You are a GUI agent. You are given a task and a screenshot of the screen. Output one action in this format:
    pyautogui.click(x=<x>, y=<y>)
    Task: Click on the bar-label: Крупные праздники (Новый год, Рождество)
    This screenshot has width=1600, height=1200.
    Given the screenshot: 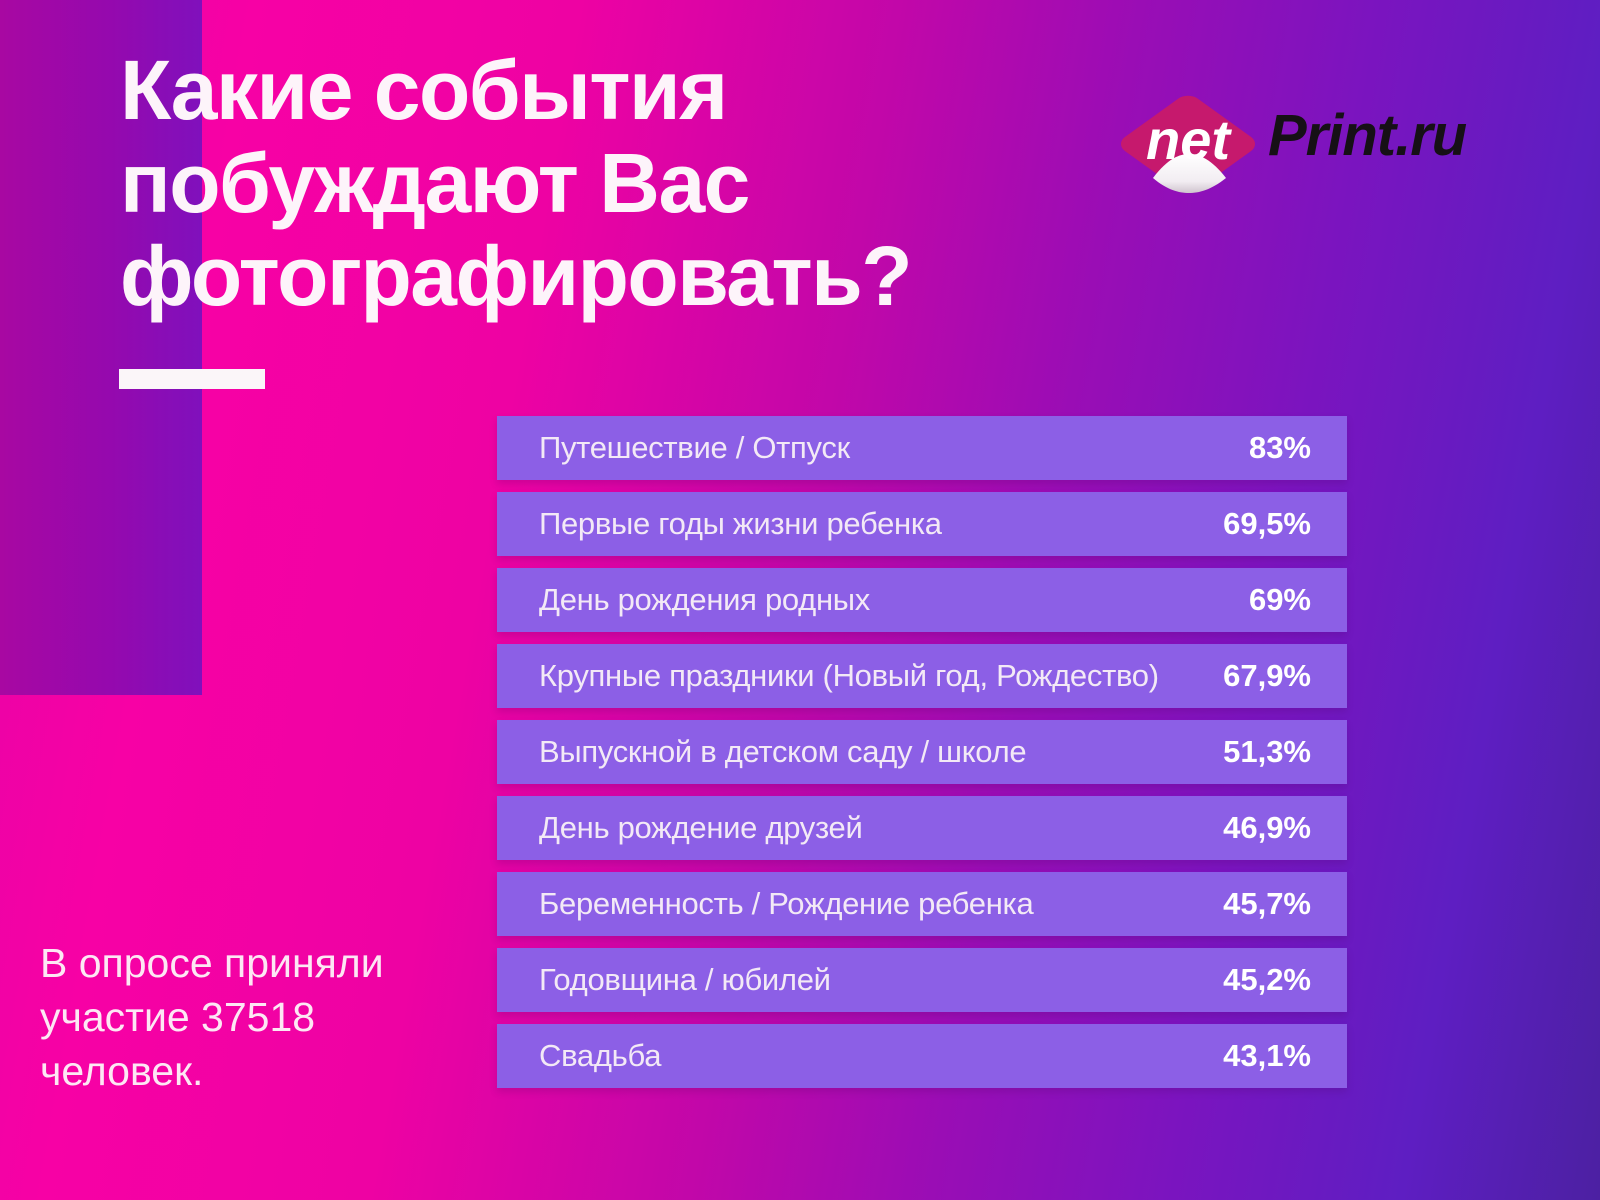 What is the action you would take?
    pyautogui.click(x=849, y=675)
    